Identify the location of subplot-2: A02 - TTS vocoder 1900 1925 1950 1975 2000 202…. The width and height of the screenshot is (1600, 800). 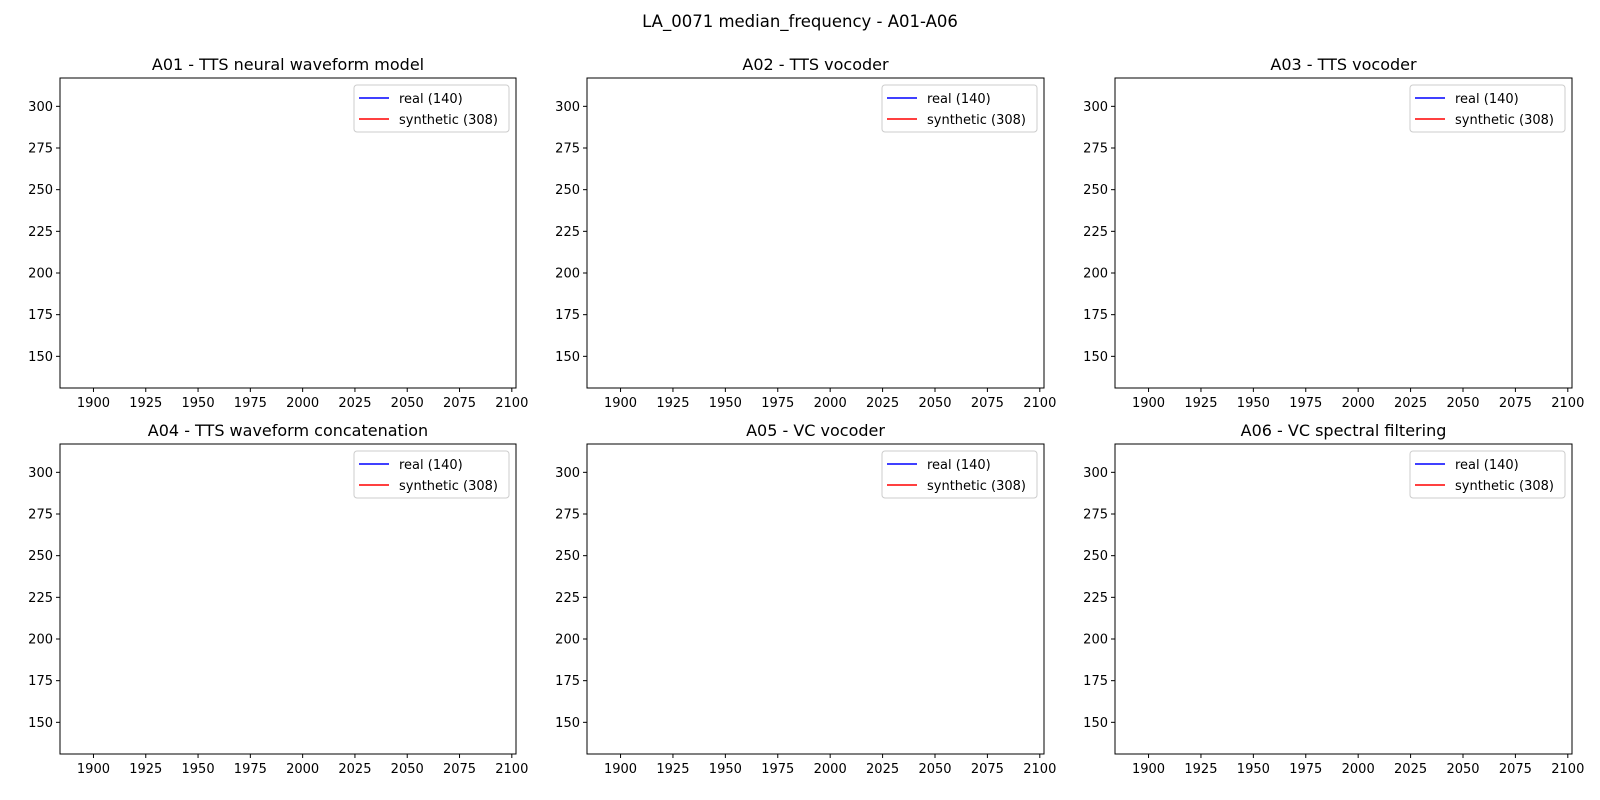
(805, 233).